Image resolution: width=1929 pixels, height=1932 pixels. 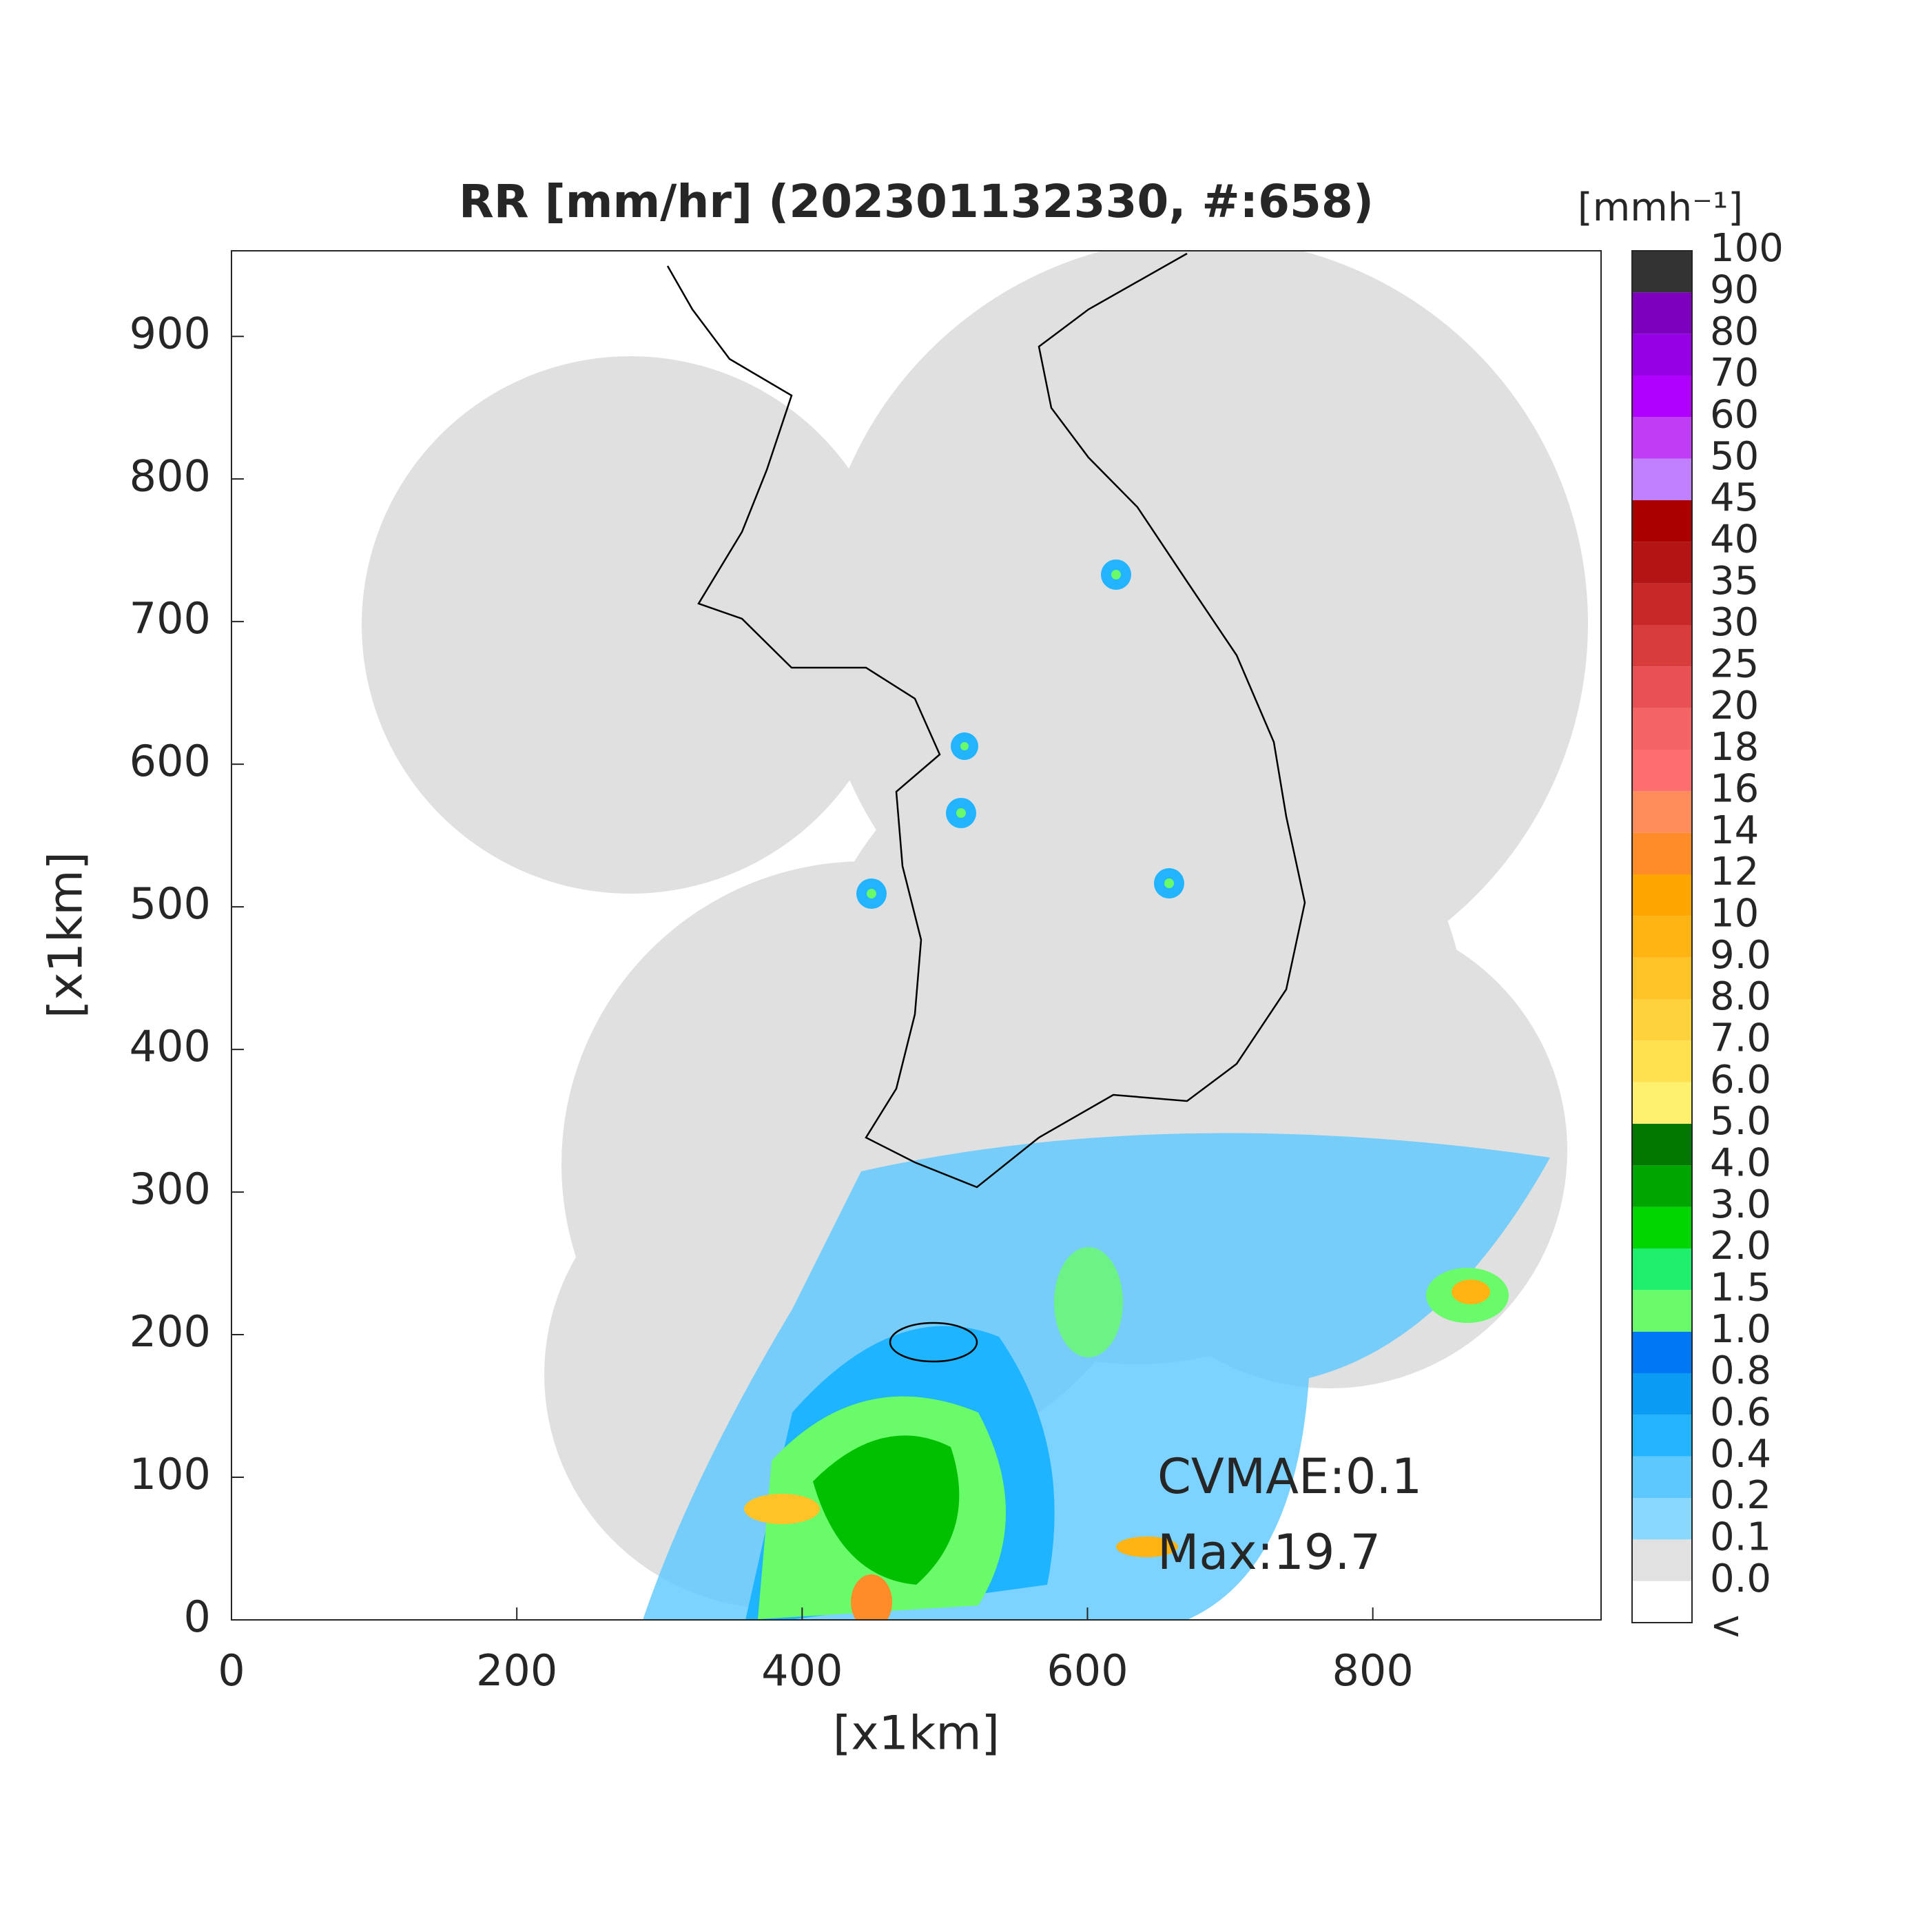 I want to click on colorbar-label: 0.6, so click(x=1740, y=1412).